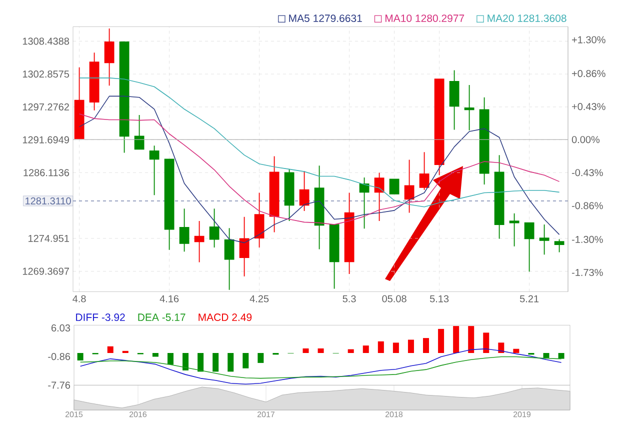 This screenshot has width=625, height=422. Describe the element at coordinates (45, 106) in the screenshot. I see `y-tick-label: 1297.2762` at that location.